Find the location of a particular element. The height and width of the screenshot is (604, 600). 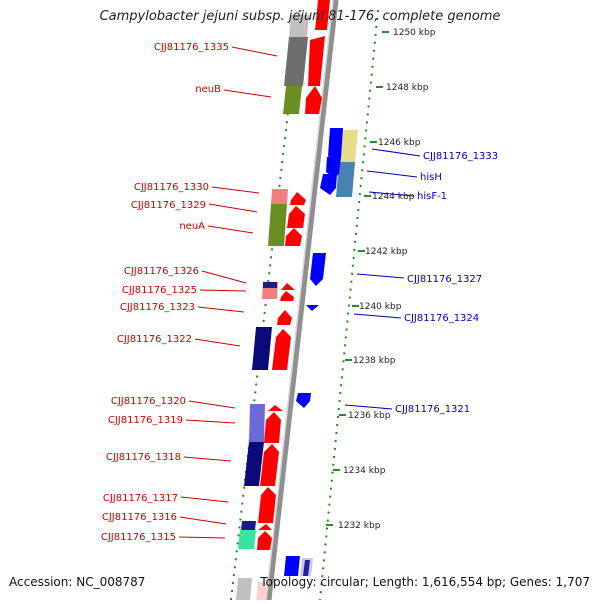

gene-label-hisf-1: hisF-1 is located at coordinates (432, 196).